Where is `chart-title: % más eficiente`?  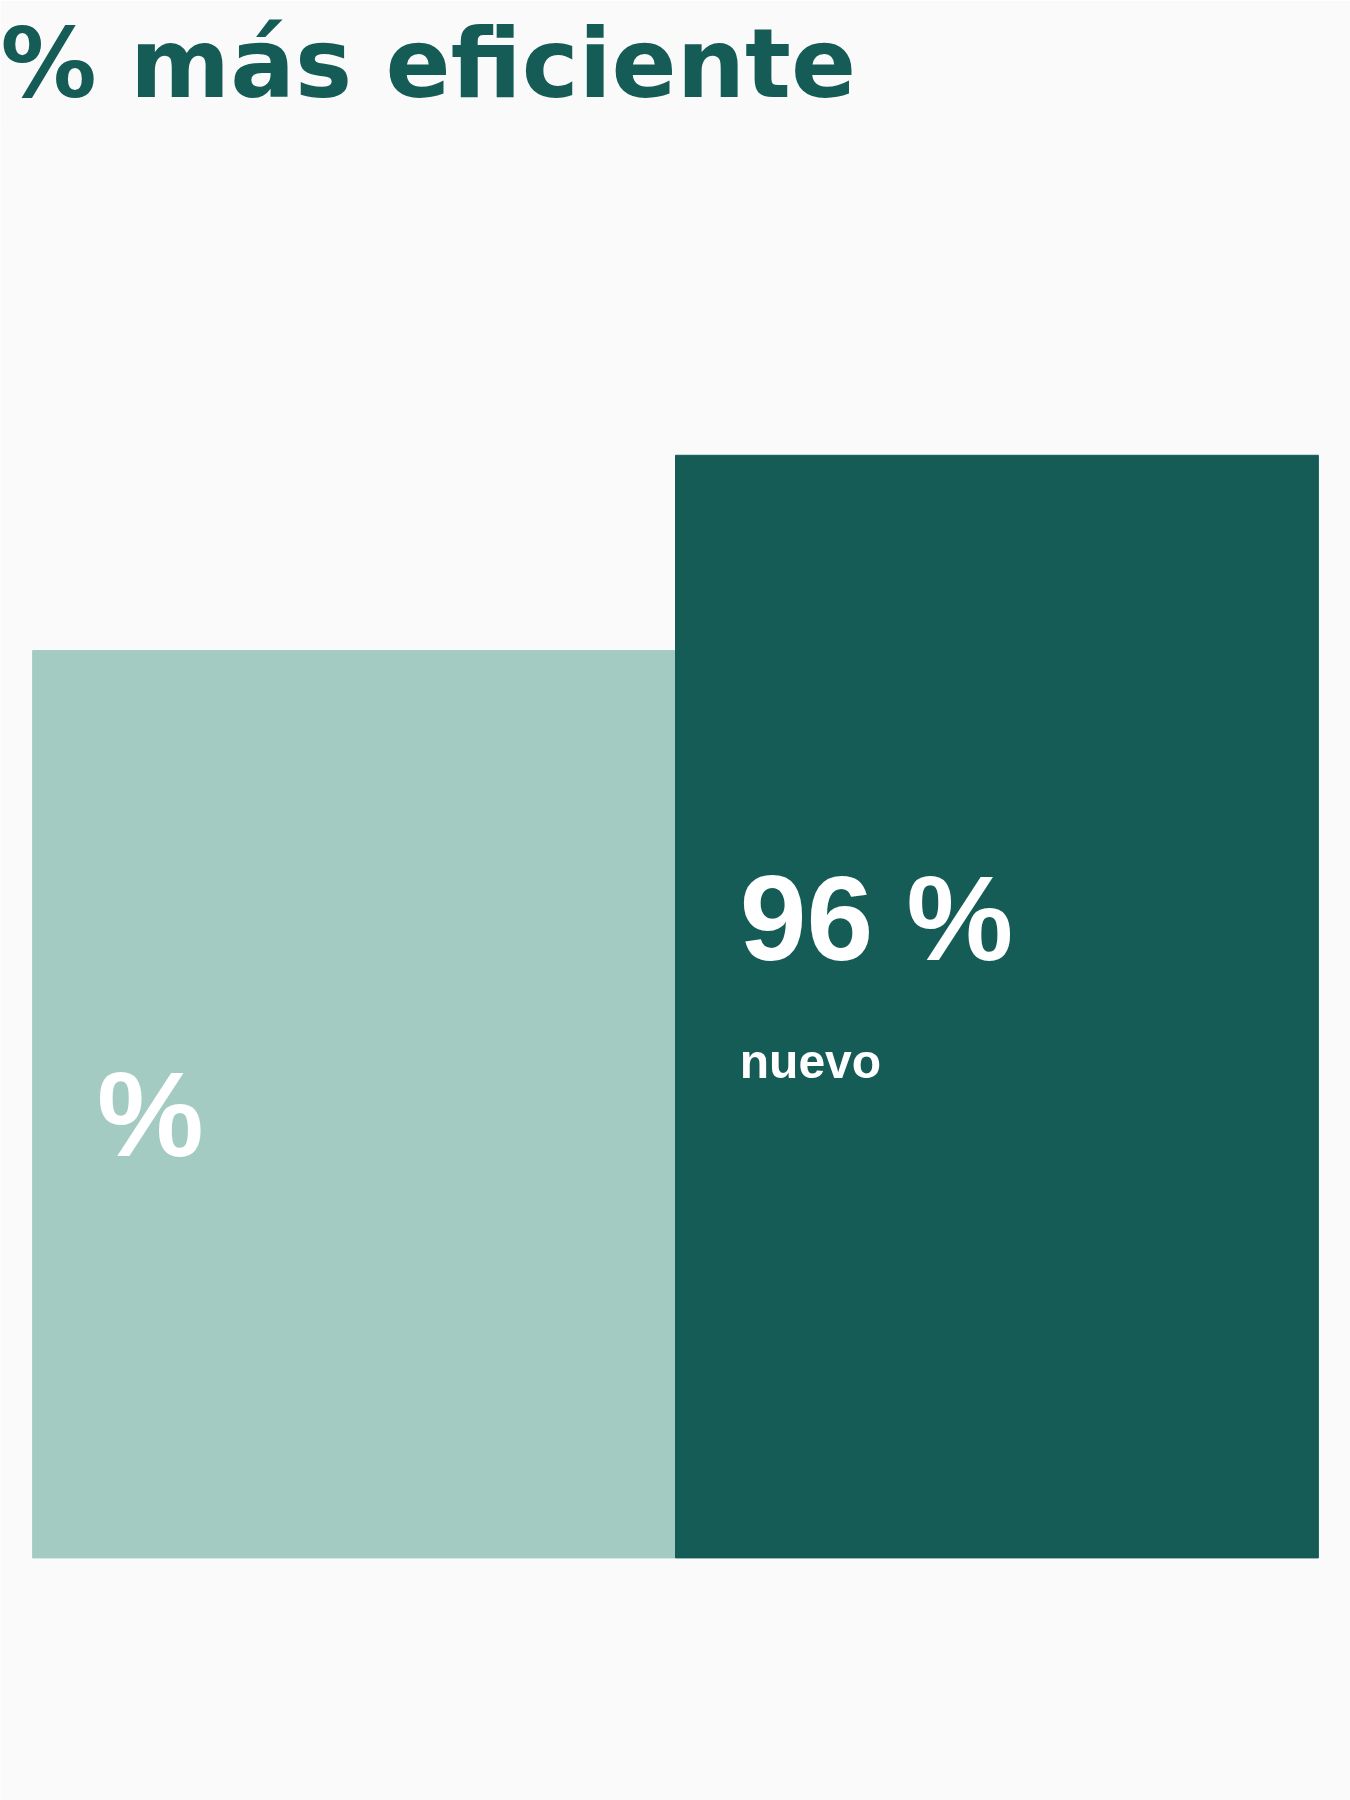 chart-title: % más eficiente is located at coordinates (428, 63).